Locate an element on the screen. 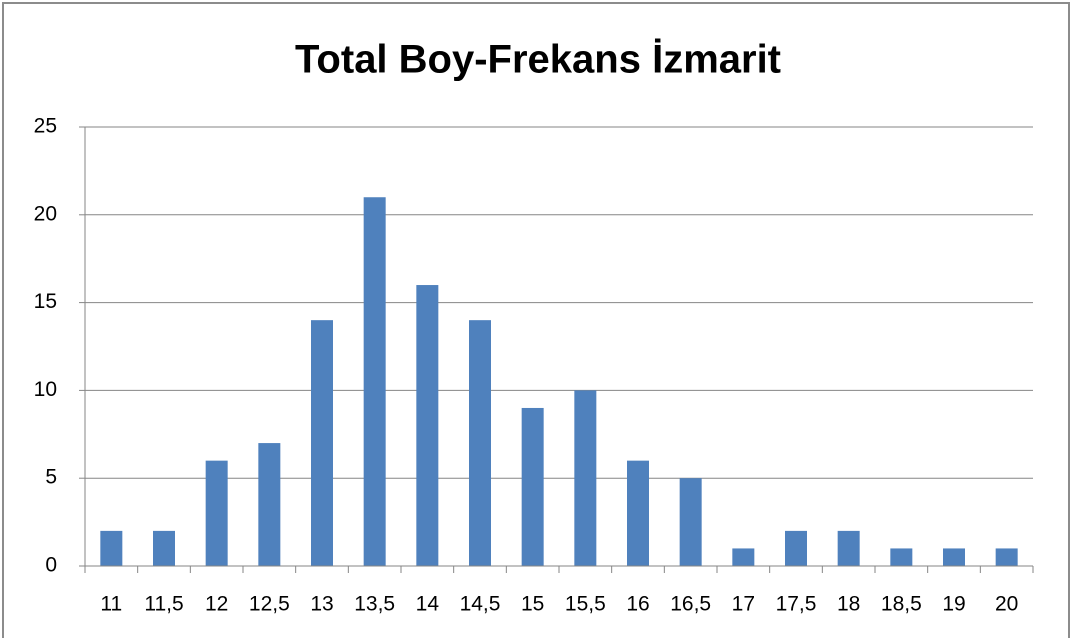  x-tick-label: 14,5 is located at coordinates (480, 604).